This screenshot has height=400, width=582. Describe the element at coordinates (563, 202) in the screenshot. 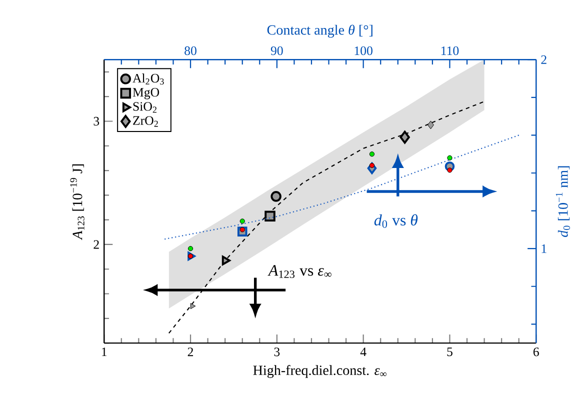

I see `y2-axis-title: d$_{0}$ [10$^{−1}$ nm]` at that location.